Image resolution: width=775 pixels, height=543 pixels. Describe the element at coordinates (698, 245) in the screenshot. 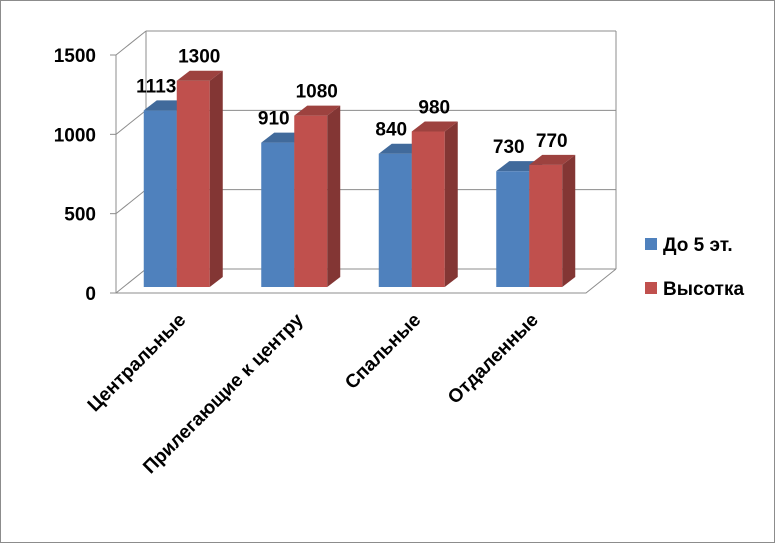

I see `legend-label: До 5 эт.` at that location.